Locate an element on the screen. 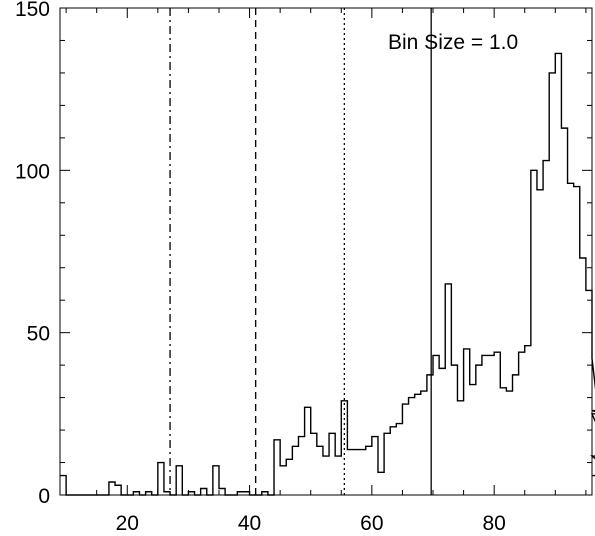 This screenshot has width=595, height=536. y-tick-label: 0 is located at coordinates (44, 496).